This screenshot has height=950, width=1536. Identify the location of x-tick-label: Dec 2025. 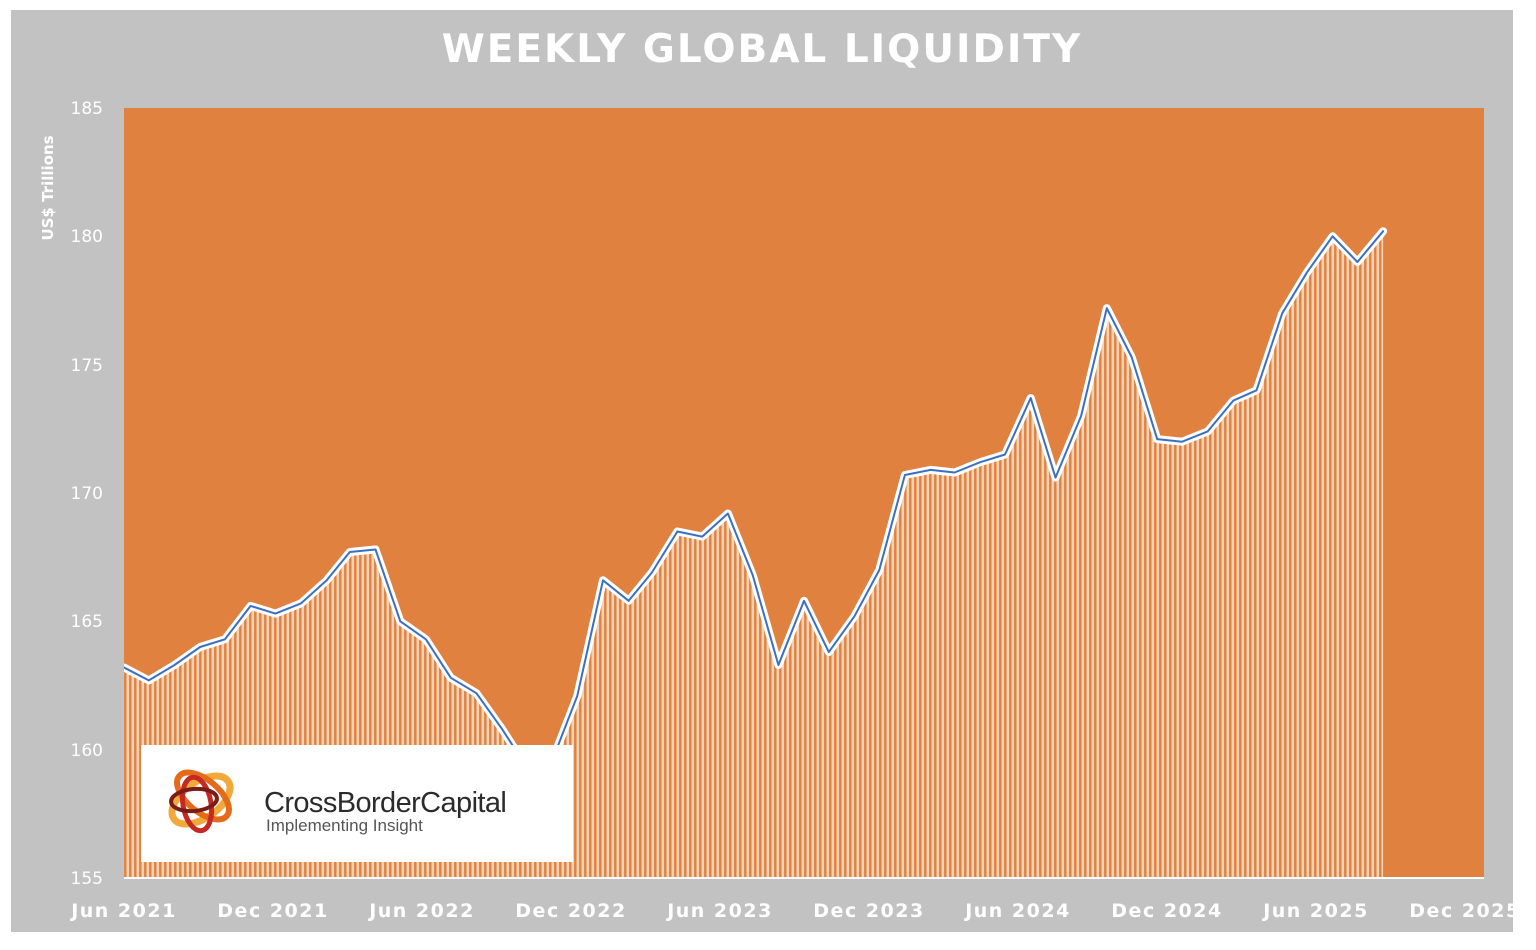
(1461, 911).